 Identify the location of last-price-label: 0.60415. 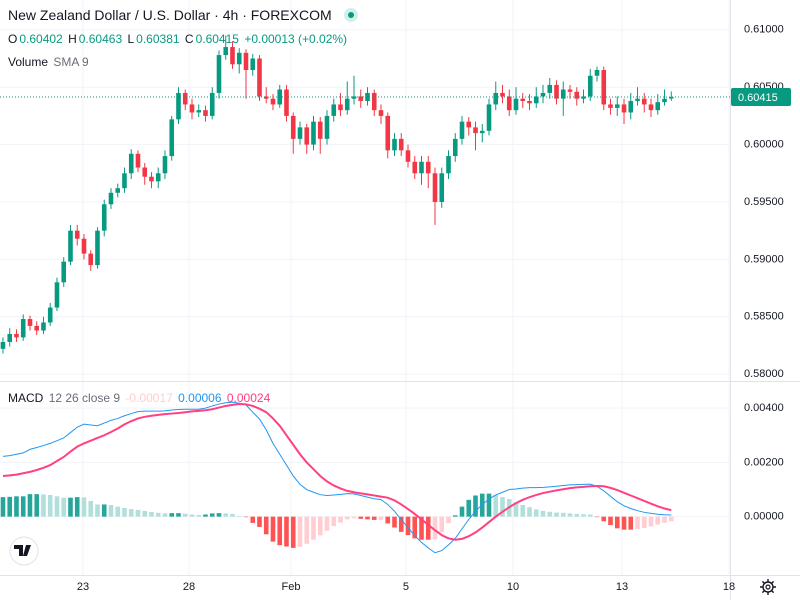
(758, 98).